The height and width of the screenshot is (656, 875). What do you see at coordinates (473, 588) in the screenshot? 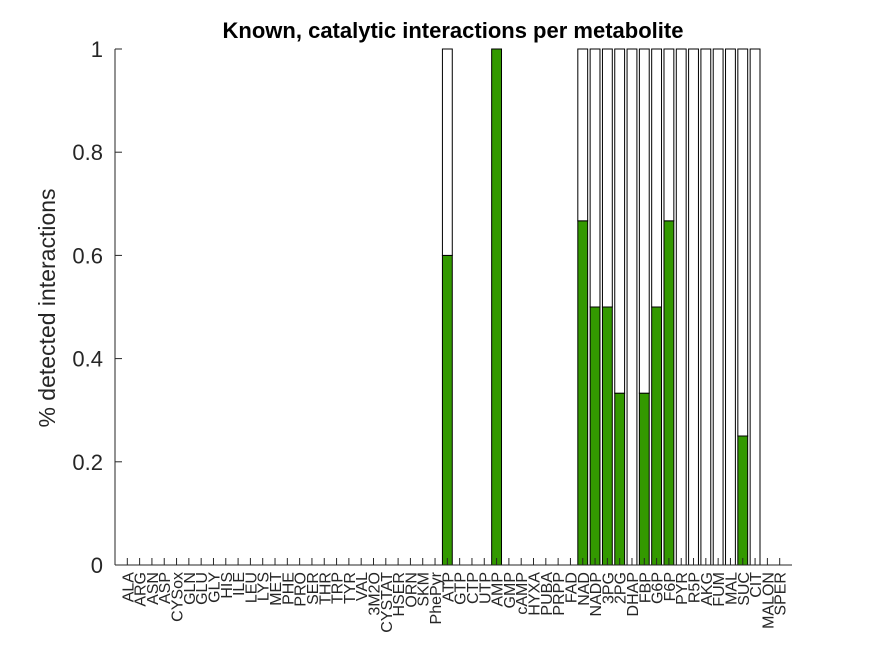
I see `x-tick-label: CTP` at bounding box center [473, 588].